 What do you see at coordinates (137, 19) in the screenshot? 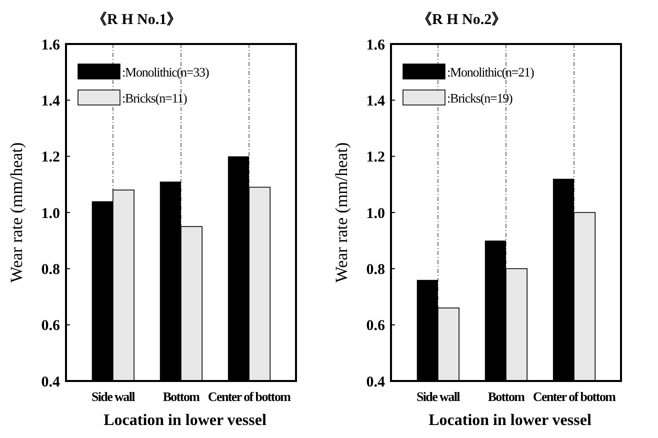
I see `chart-title: 《R H No.1》` at bounding box center [137, 19].